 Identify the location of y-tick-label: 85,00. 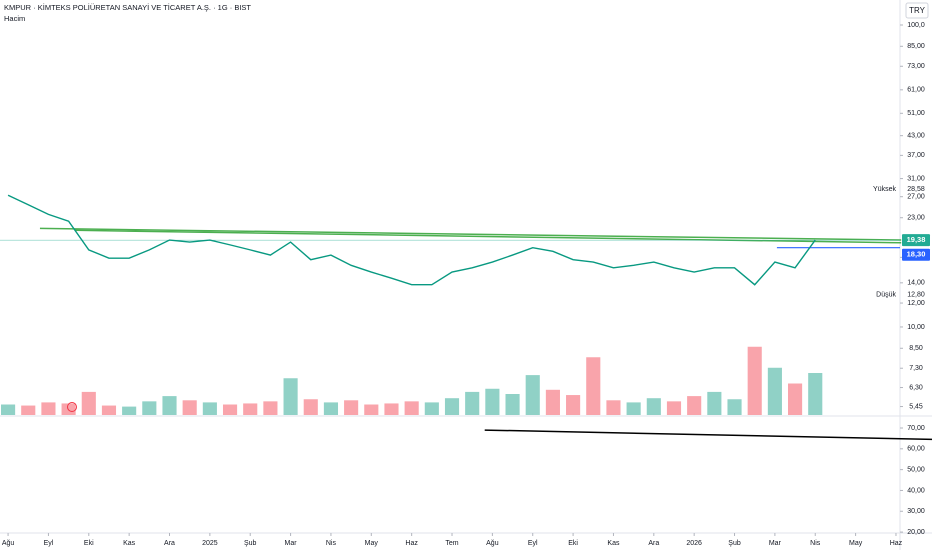
(916, 46).